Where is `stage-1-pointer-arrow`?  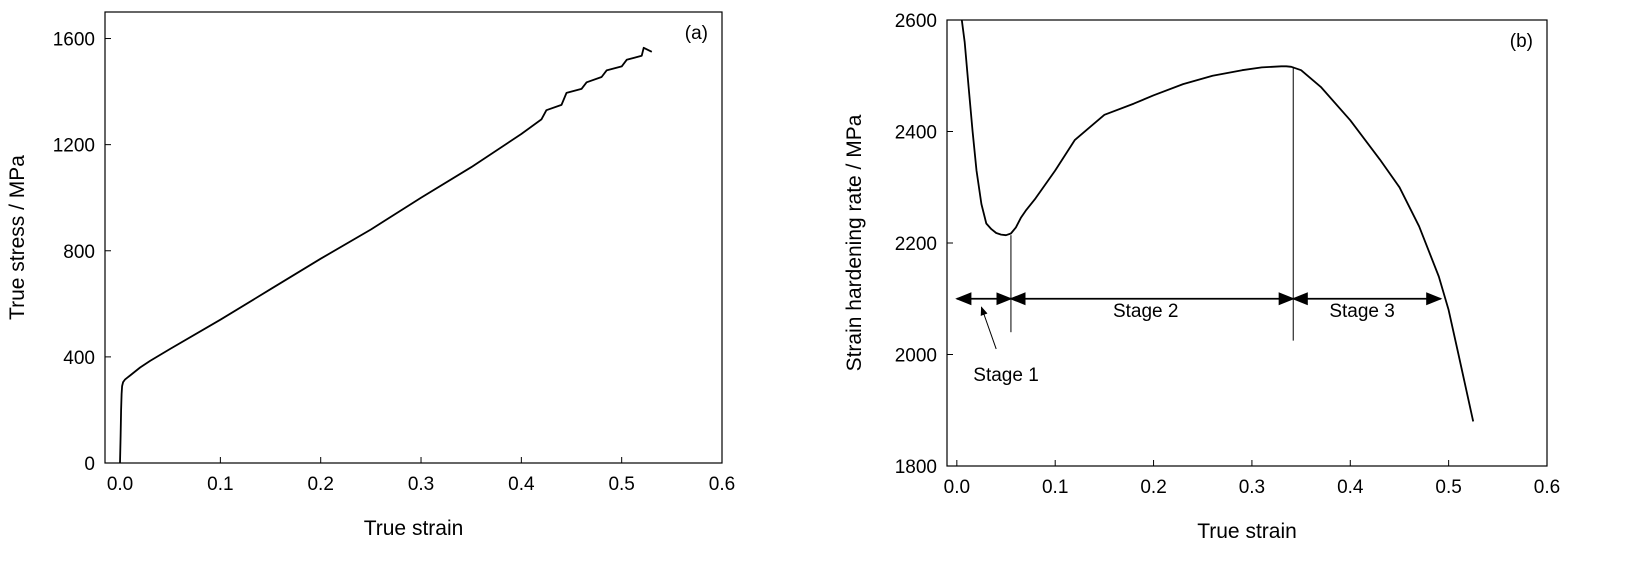
stage-1-pointer-arrow is located at coordinates (988, 328).